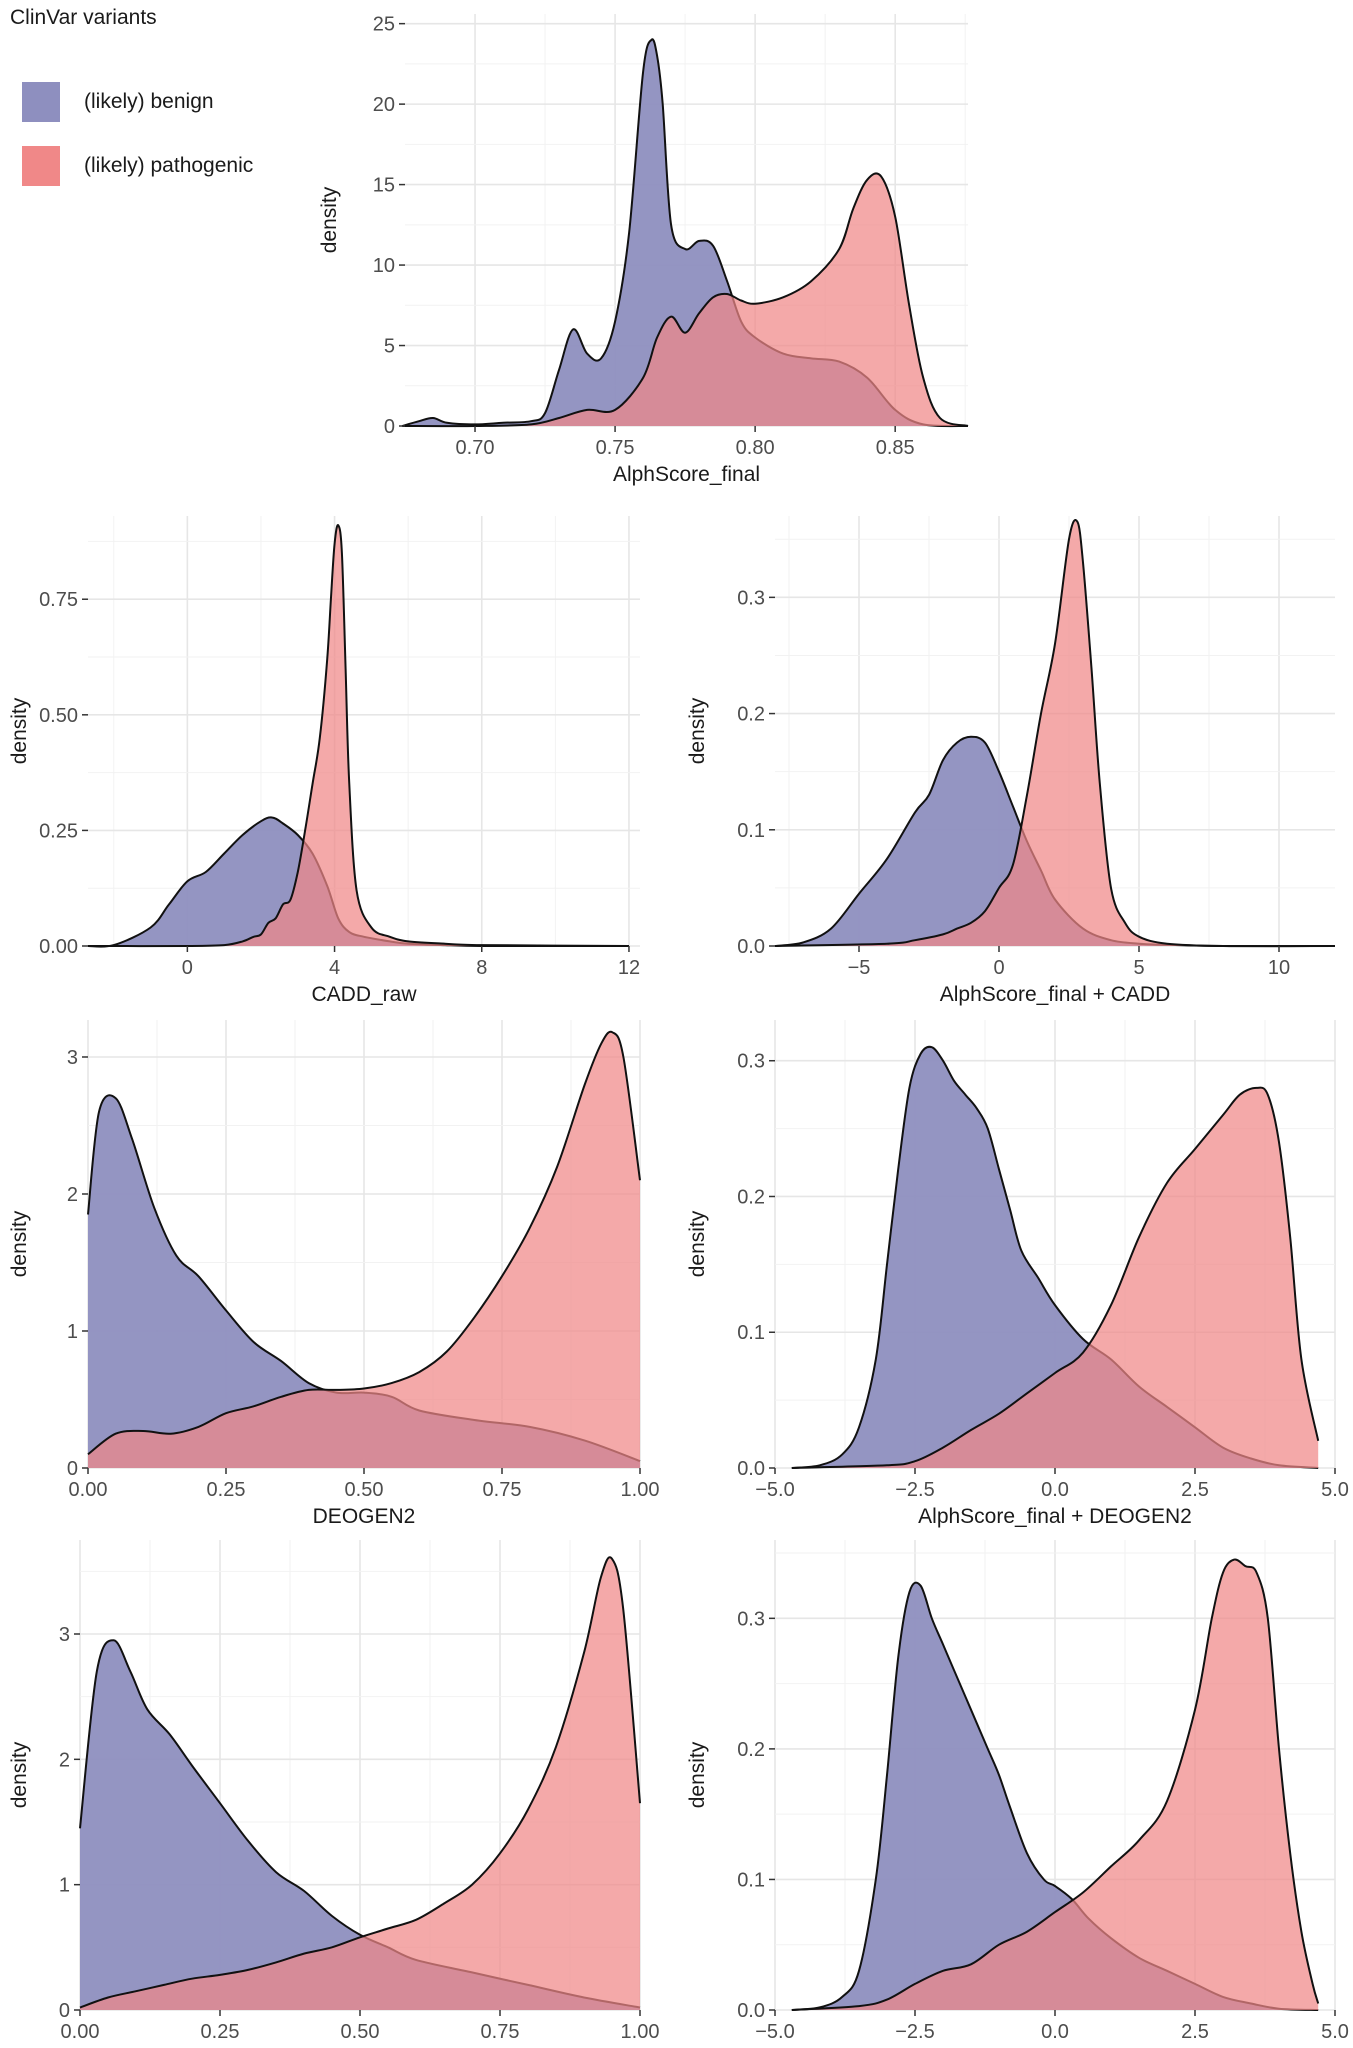 The height and width of the screenshot is (2048, 1353). I want to click on x-tick-label: 8, so click(481, 968).